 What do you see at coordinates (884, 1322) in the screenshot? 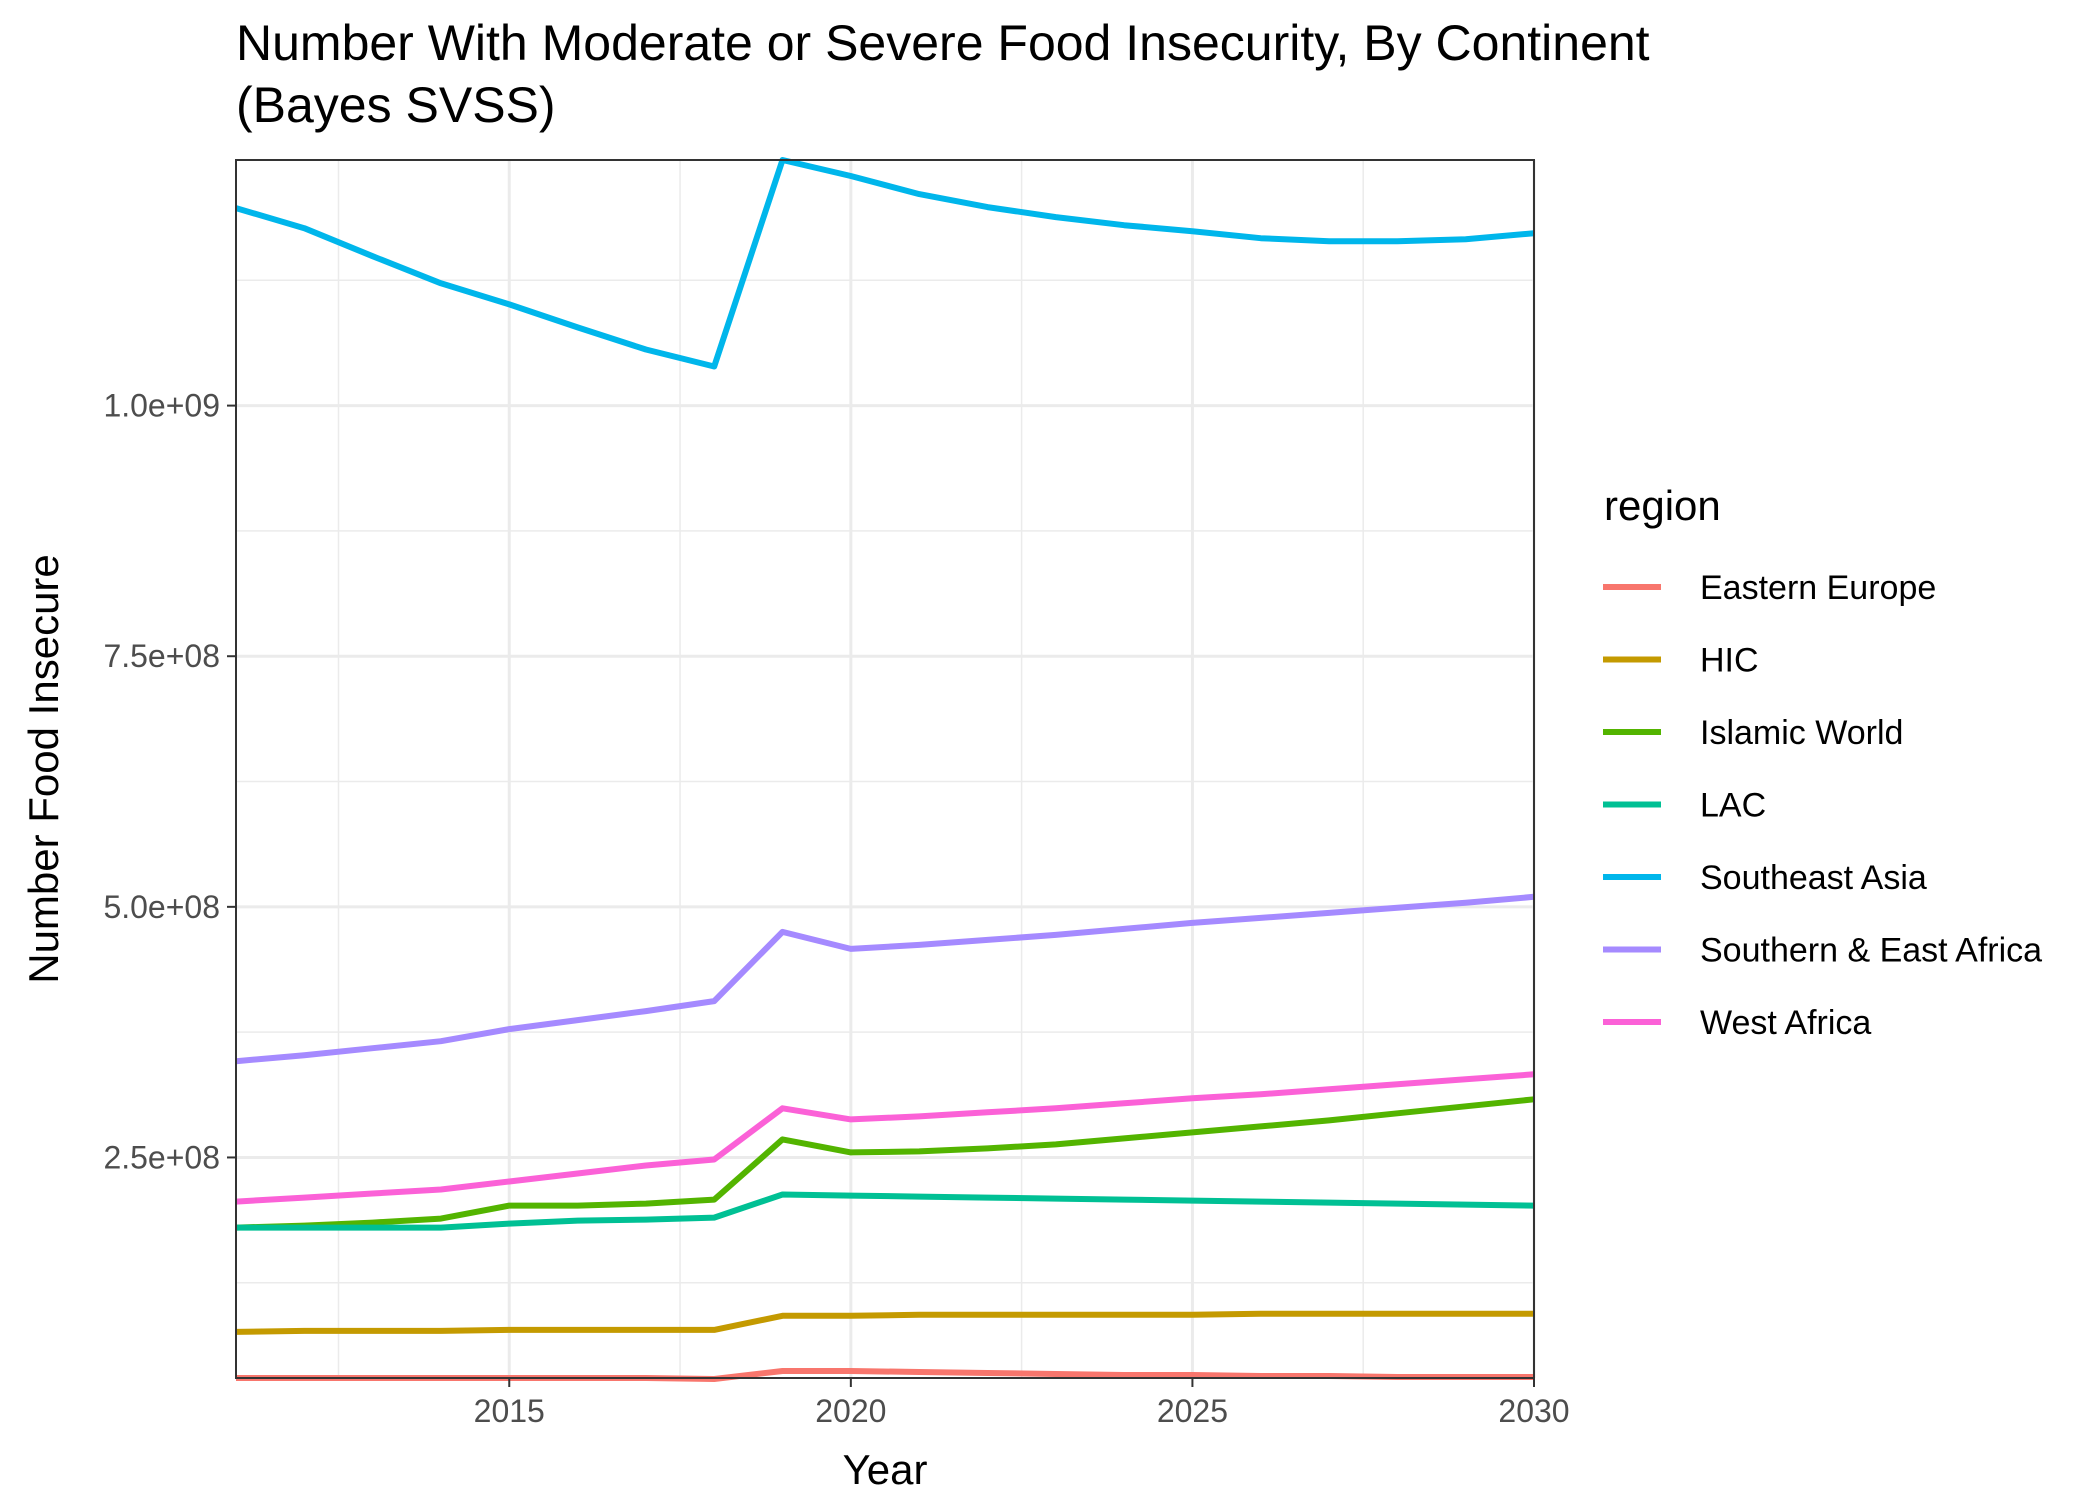
I see `series-line-hic` at bounding box center [884, 1322].